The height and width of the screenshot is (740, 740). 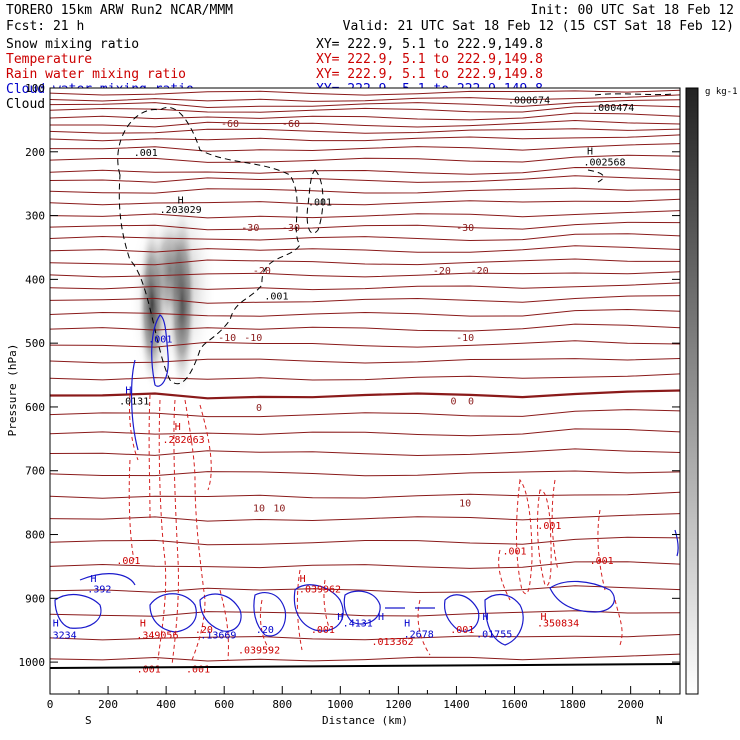 What do you see at coordinates (398, 704) in the screenshot?
I see `x-tick-label: 1200` at bounding box center [398, 704].